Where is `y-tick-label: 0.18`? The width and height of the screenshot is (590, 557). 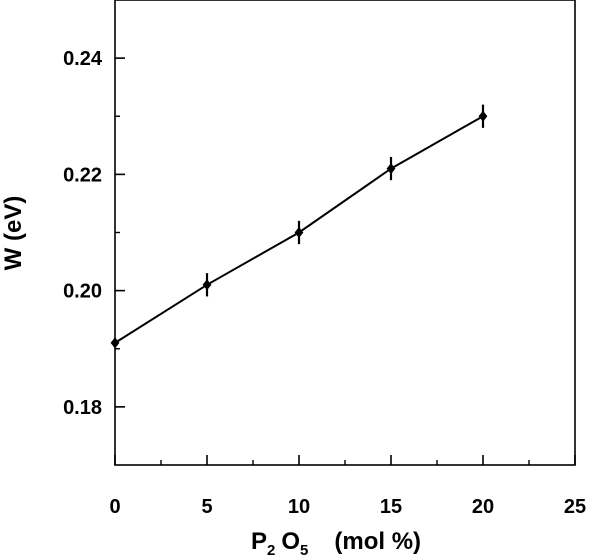 y-tick-label: 0.18 is located at coordinates (82, 408).